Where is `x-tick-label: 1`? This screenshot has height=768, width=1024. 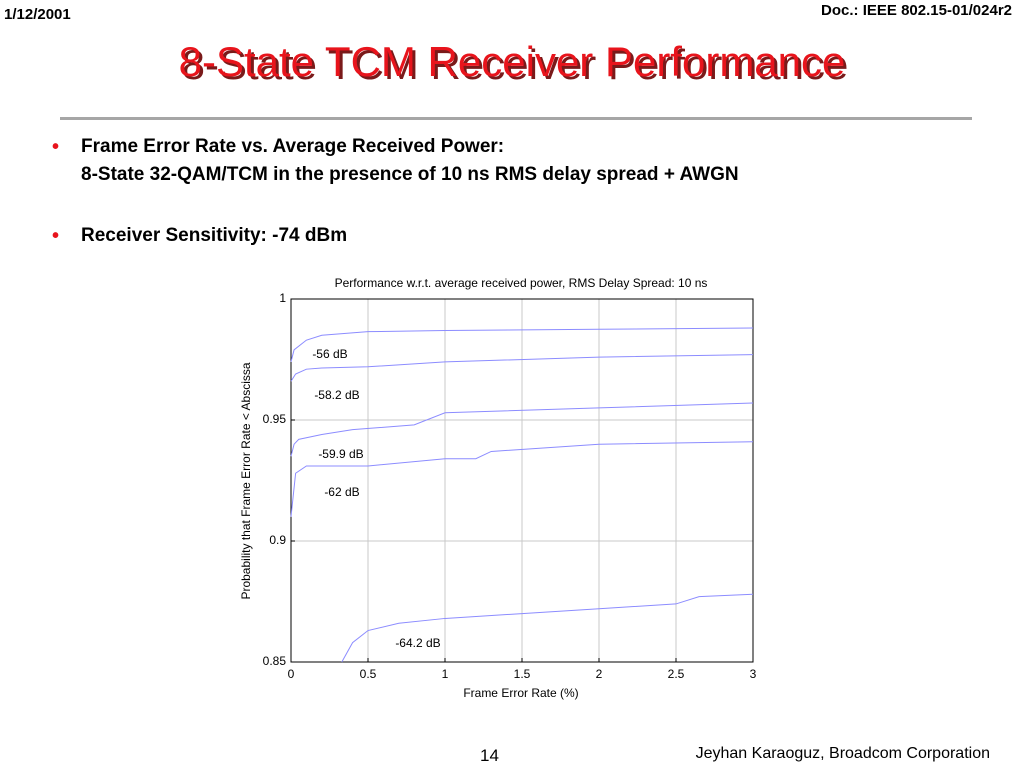
x-tick-label: 1 is located at coordinates (445, 674).